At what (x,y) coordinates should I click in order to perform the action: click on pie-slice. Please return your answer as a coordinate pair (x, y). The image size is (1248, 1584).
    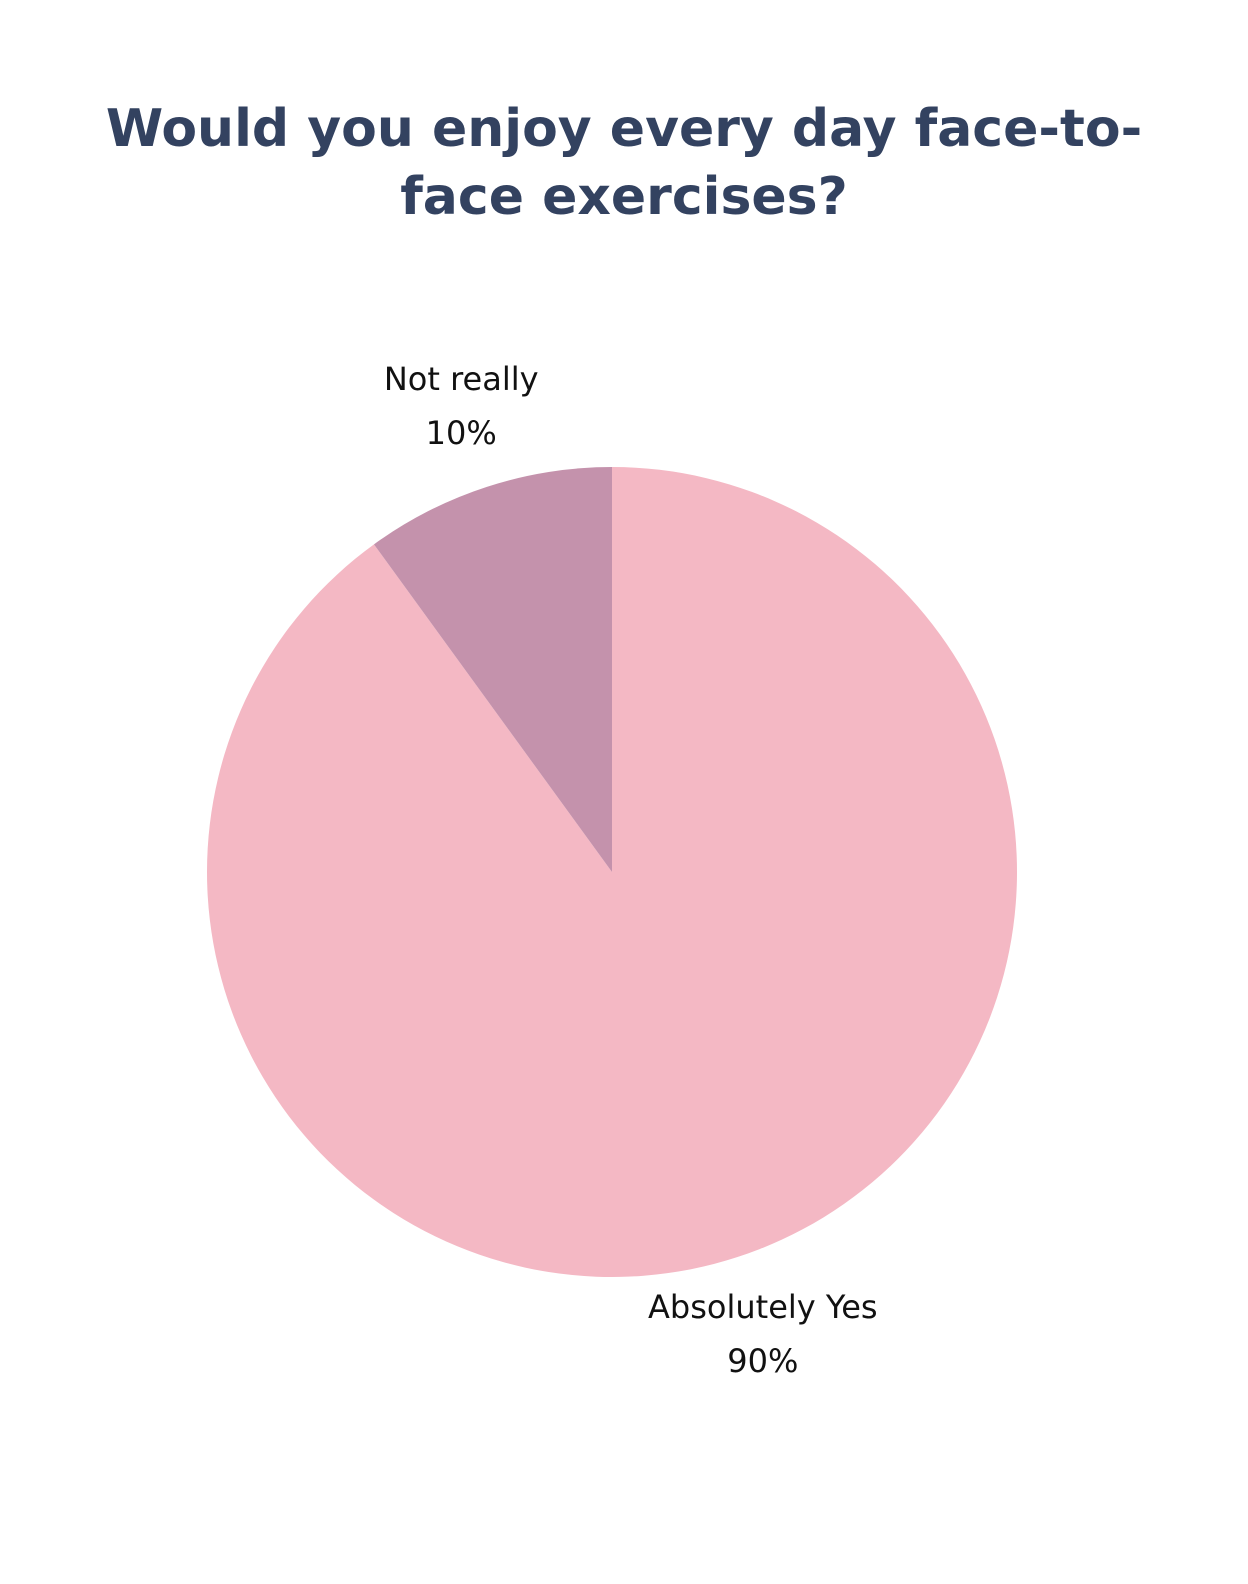
    Looking at the image, I should click on (492, 669).